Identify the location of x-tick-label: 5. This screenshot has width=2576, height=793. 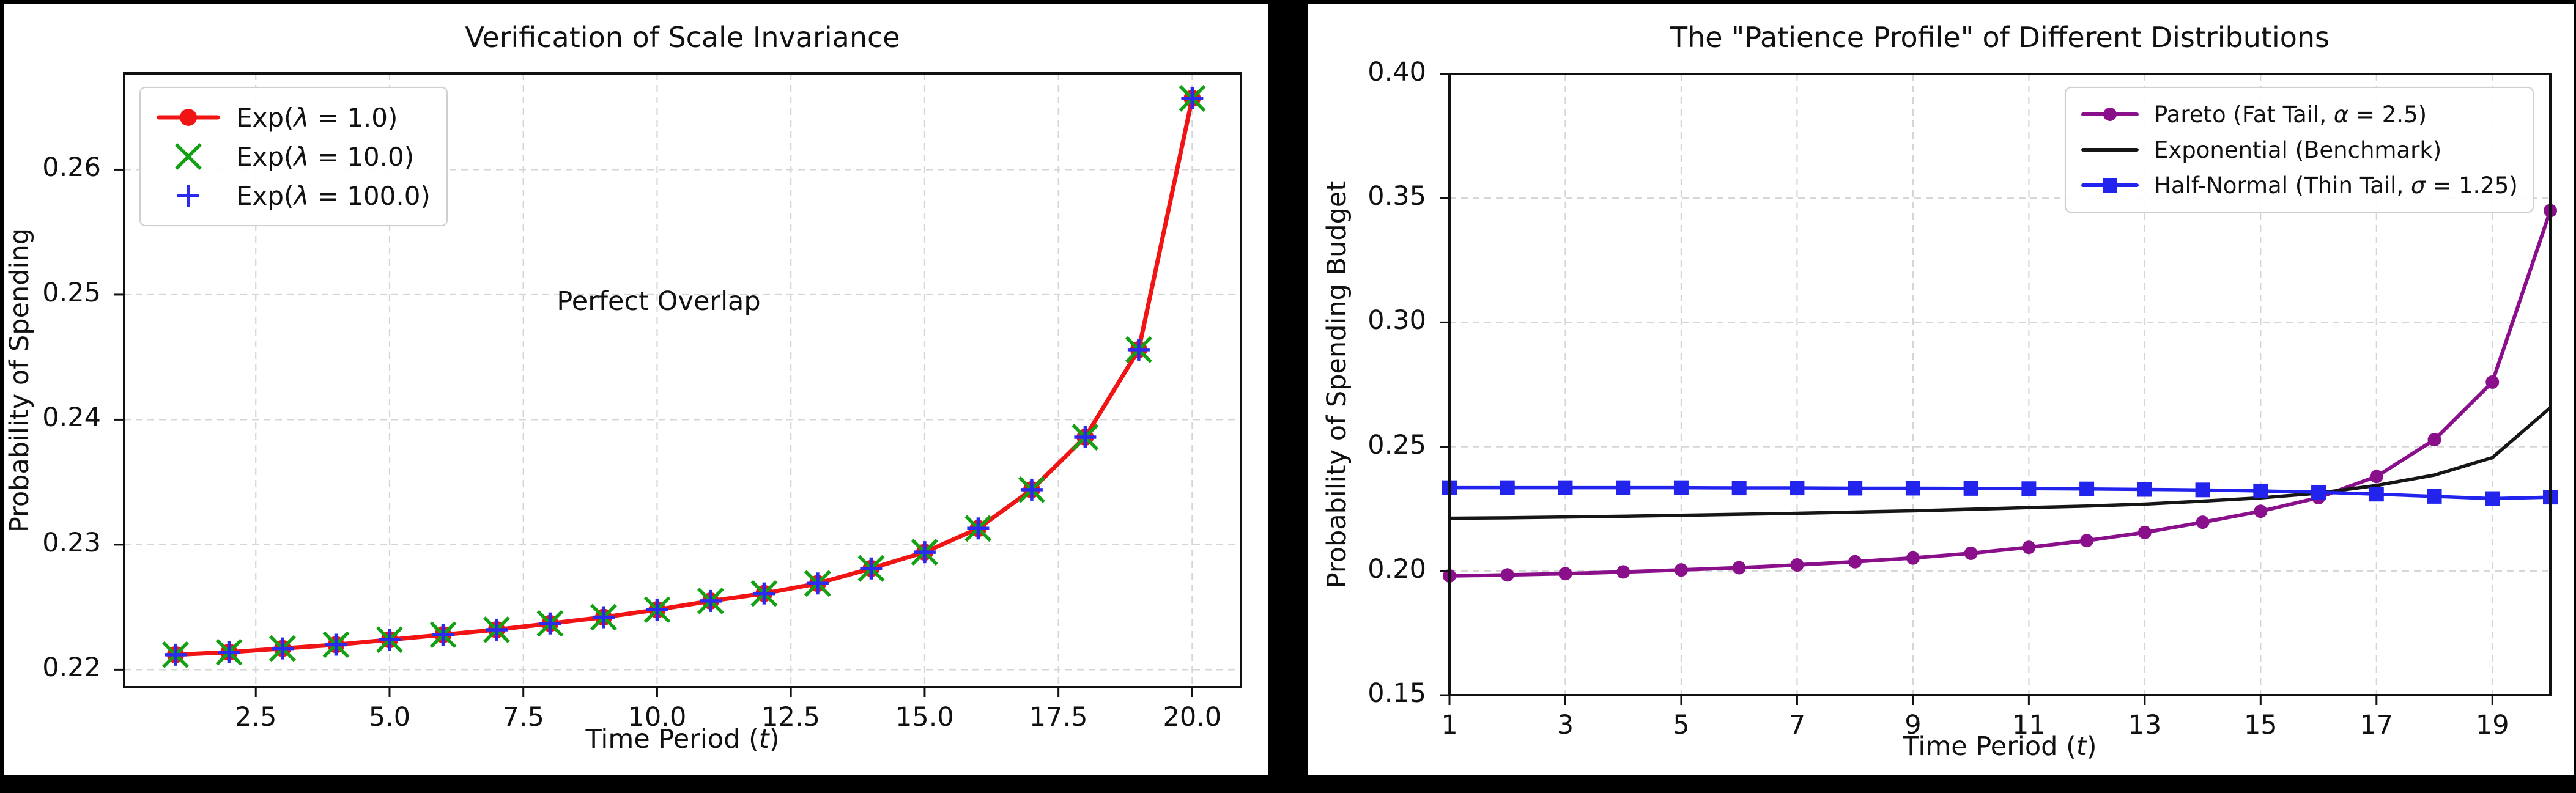
(1681, 725).